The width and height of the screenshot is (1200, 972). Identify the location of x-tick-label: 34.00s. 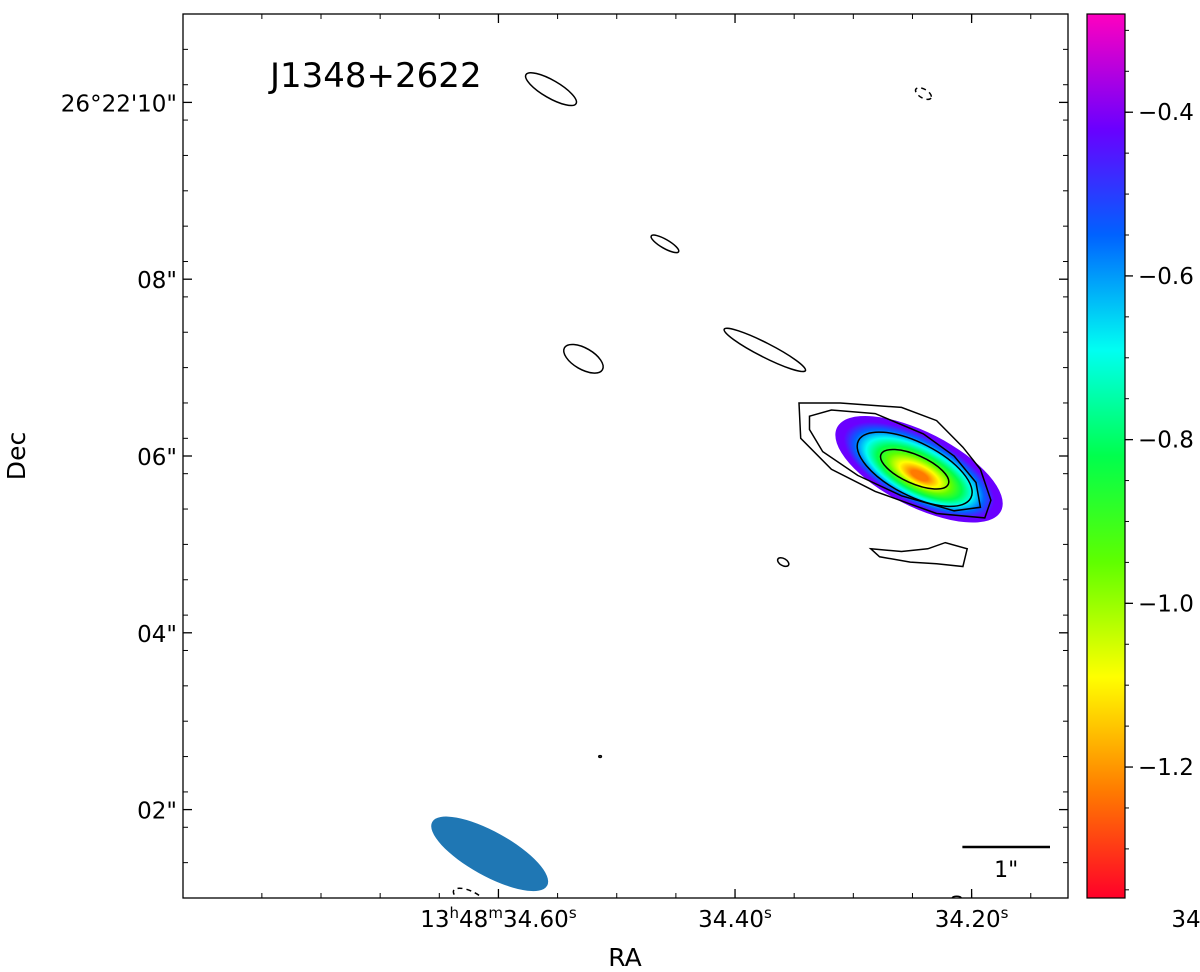
(1185, 918).